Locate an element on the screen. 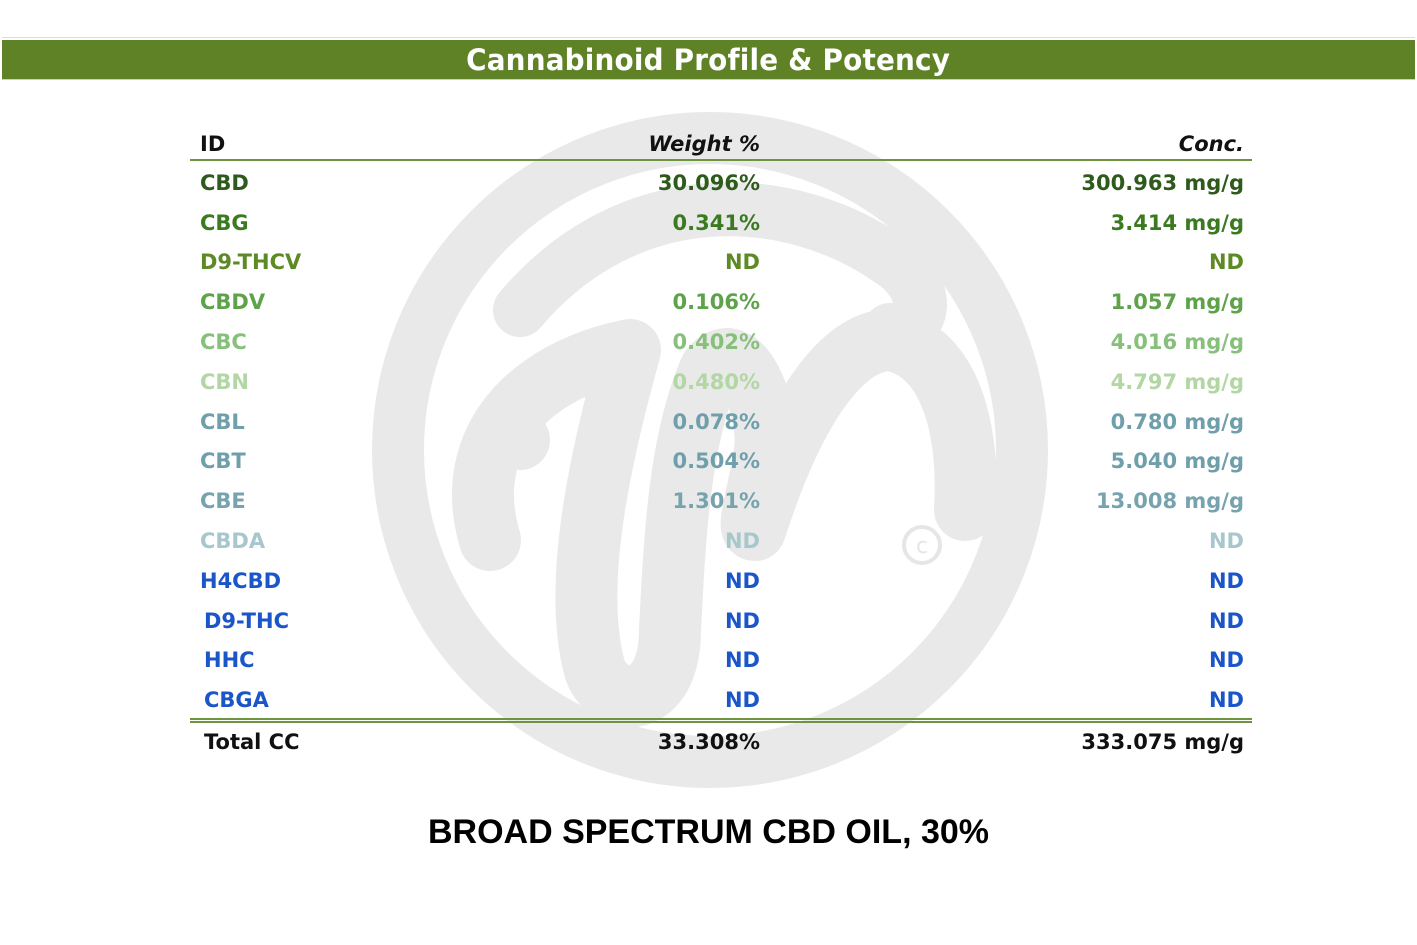 This screenshot has width=1417, height=945. total-row: Total CC 33.308% 333.075 mg/g is located at coordinates (721, 742).